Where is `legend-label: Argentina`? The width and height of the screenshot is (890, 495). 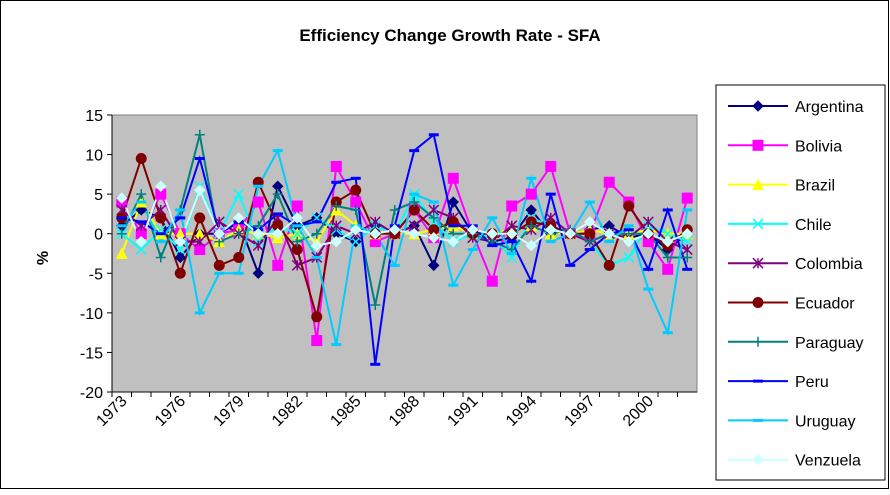 legend-label: Argentina is located at coordinates (829, 107).